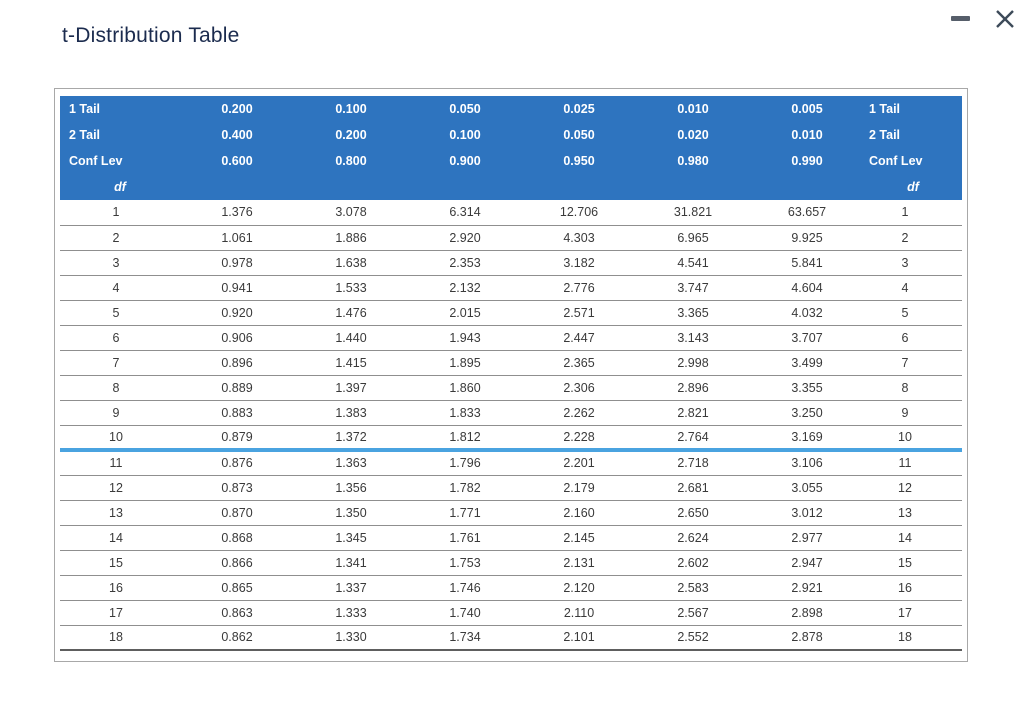 The image size is (1024, 707). Describe the element at coordinates (465, 313) in the screenshot. I see `t-value-cell: 2.015` at that location.